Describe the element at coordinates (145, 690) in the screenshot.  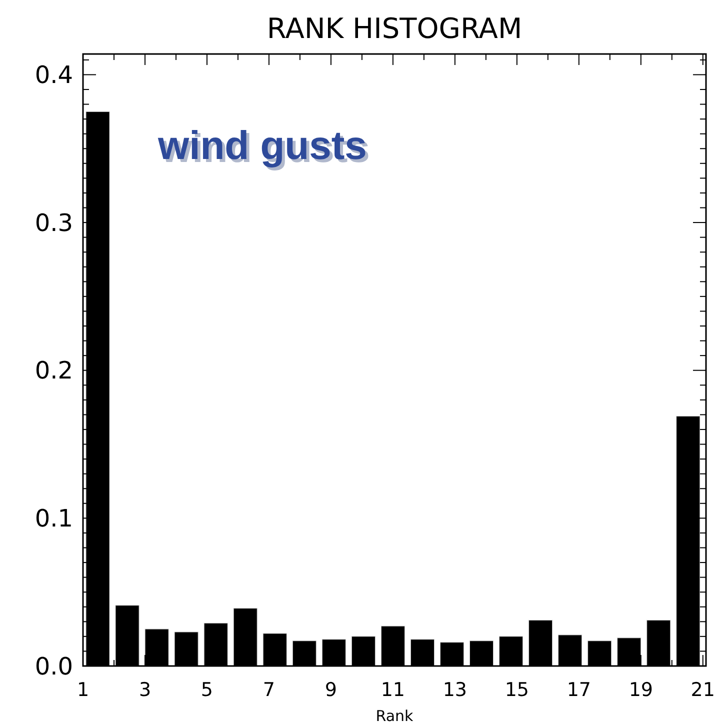
I see `x-tick-label: 3` at that location.